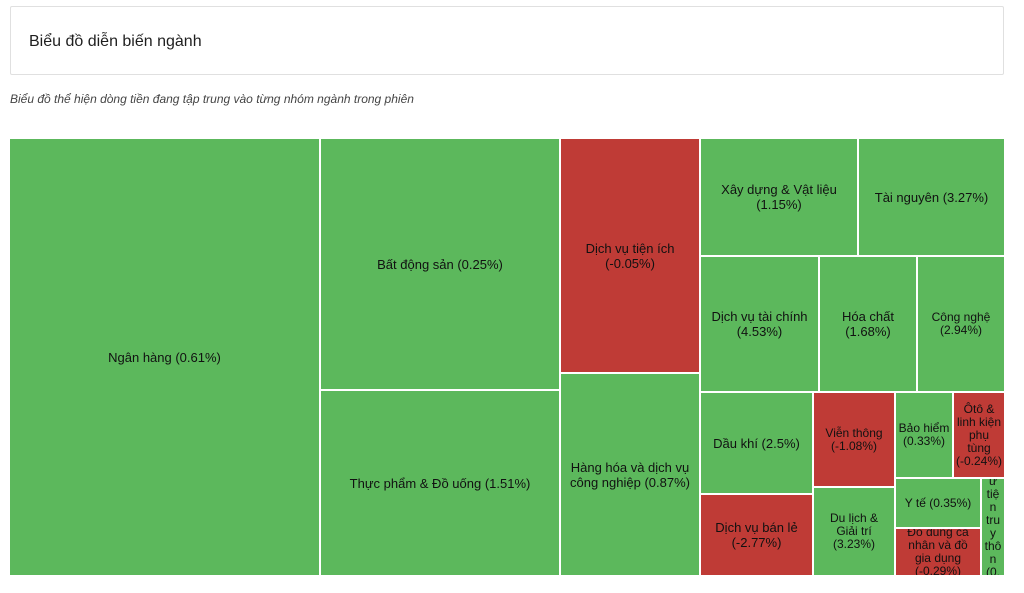 This screenshot has width=1024, height=593. What do you see at coordinates (507, 40) in the screenshot?
I see `chart-header-card: Biểu đồ diễn biến ngành` at bounding box center [507, 40].